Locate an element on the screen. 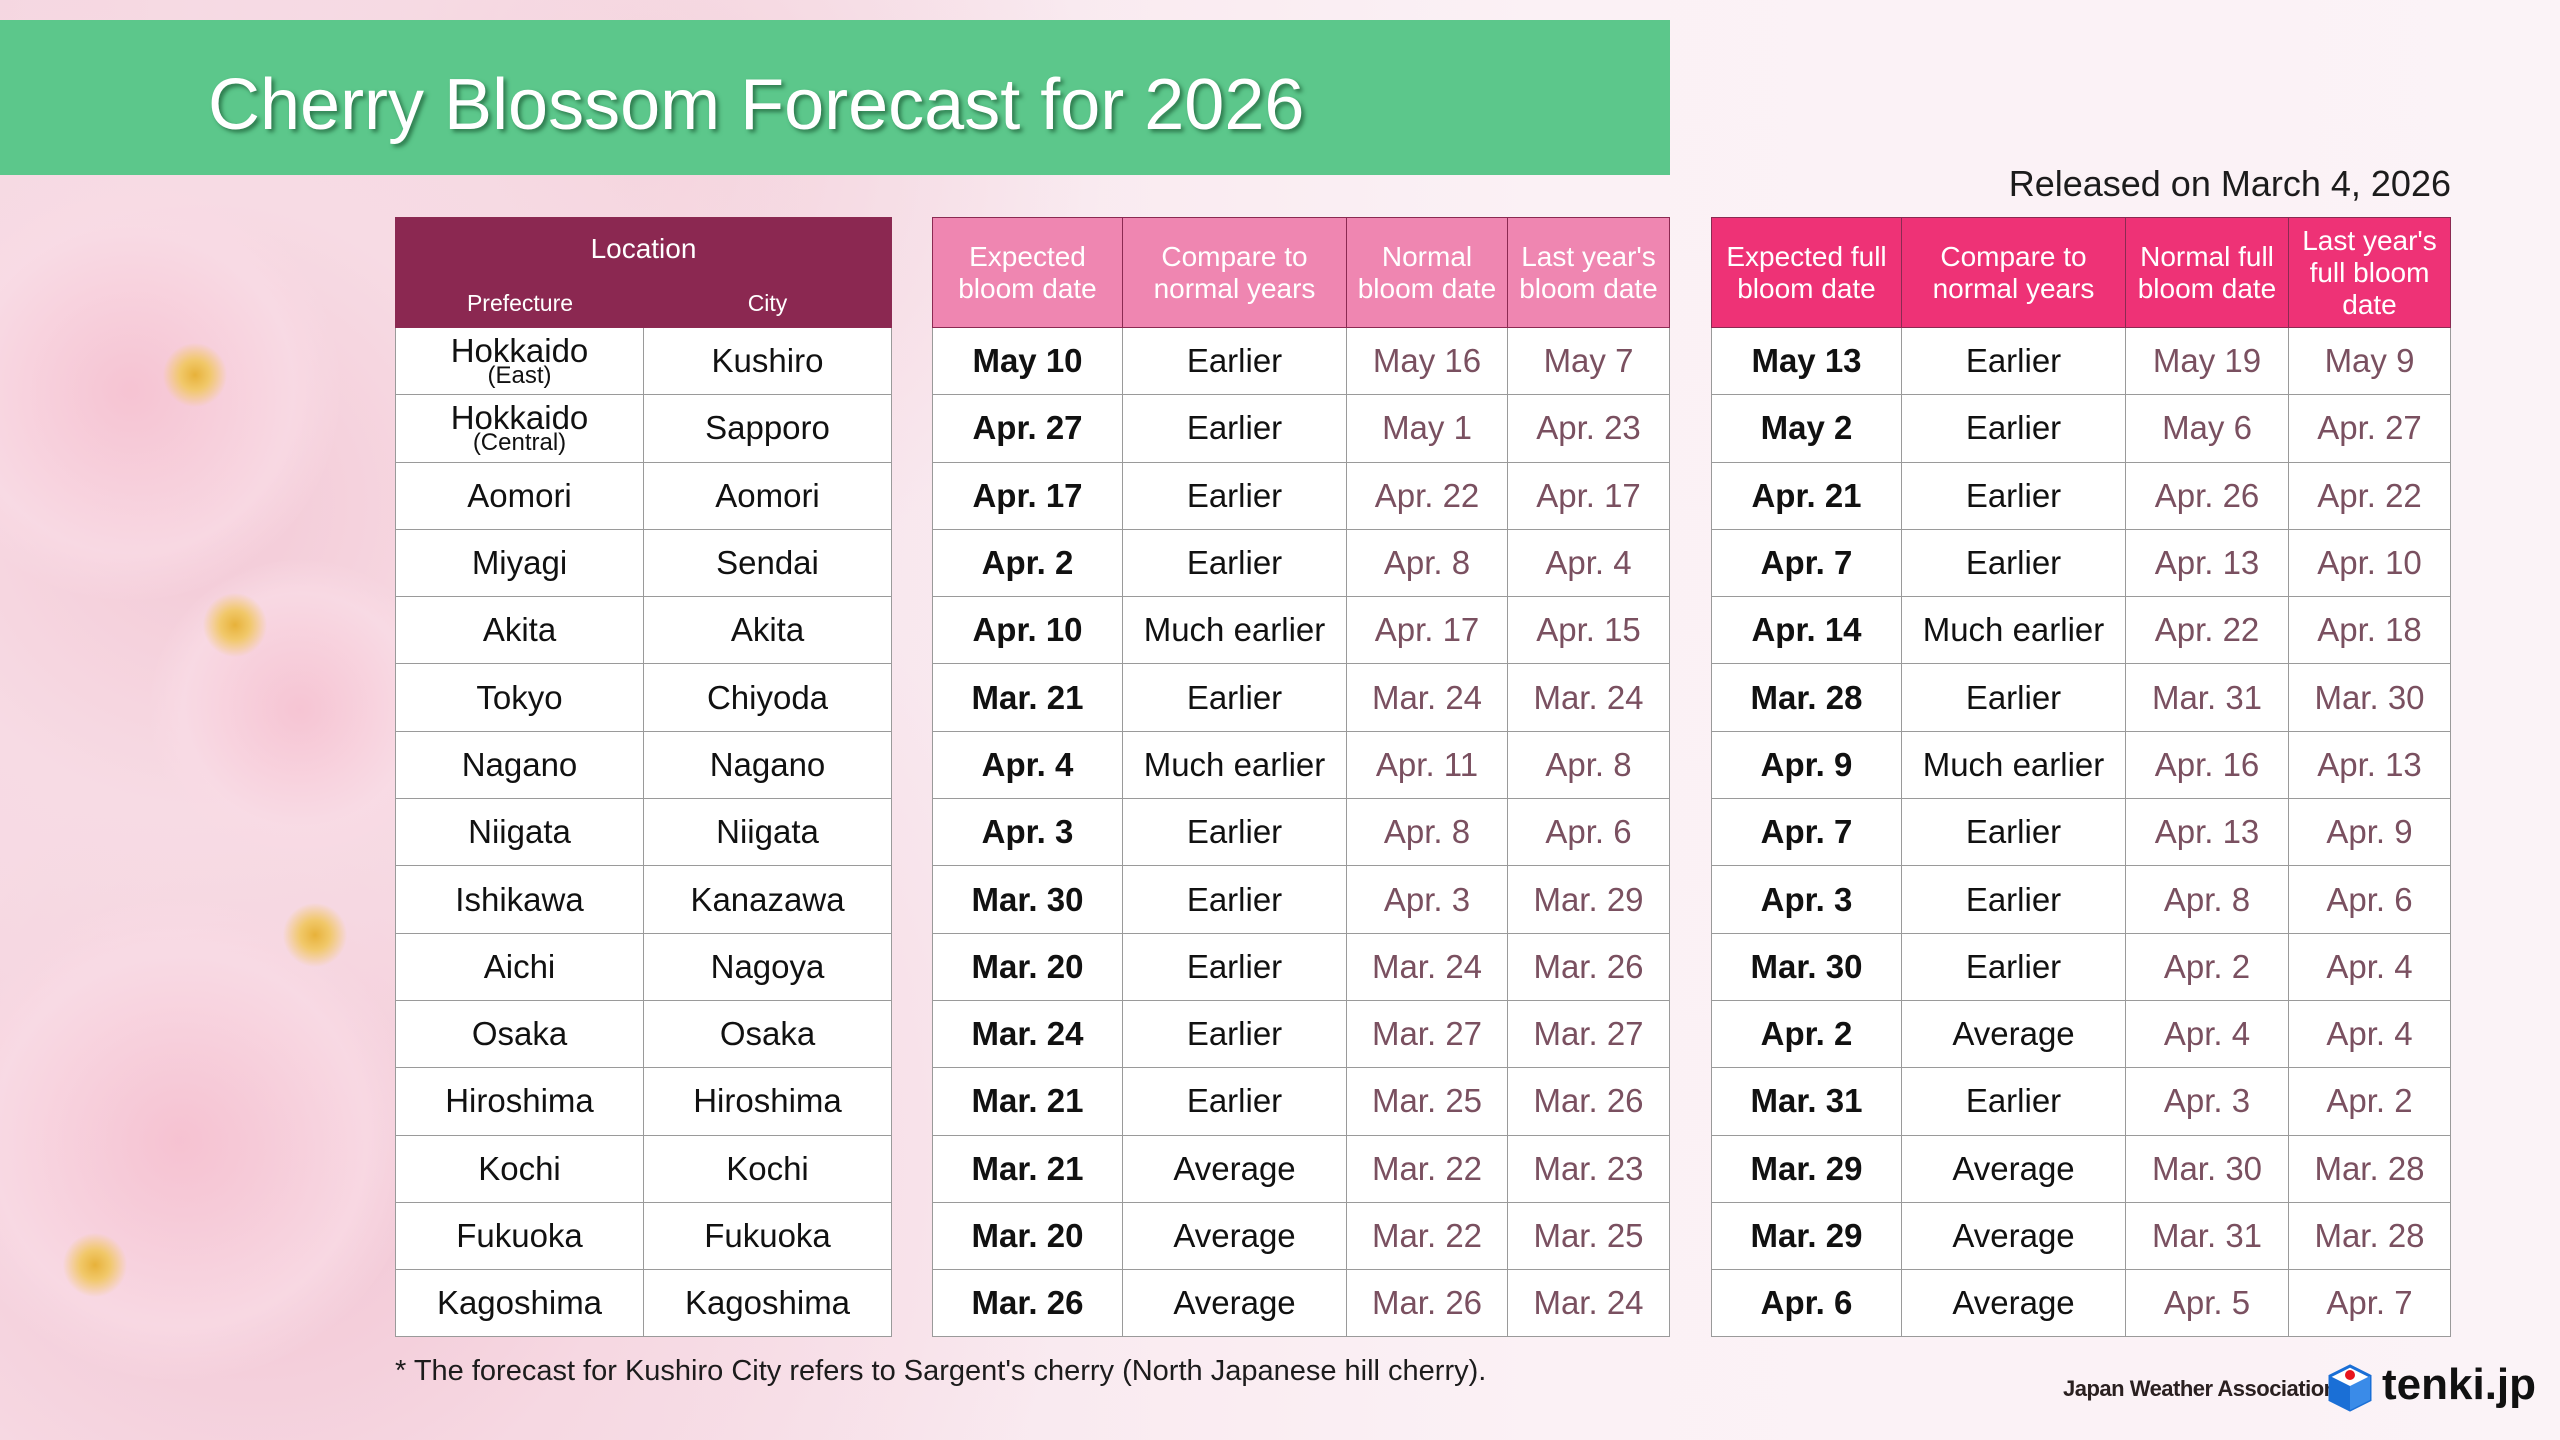  table-row: Mar. 30 Earlier Apr. 3 Mar. 29 is located at coordinates (1301, 899).